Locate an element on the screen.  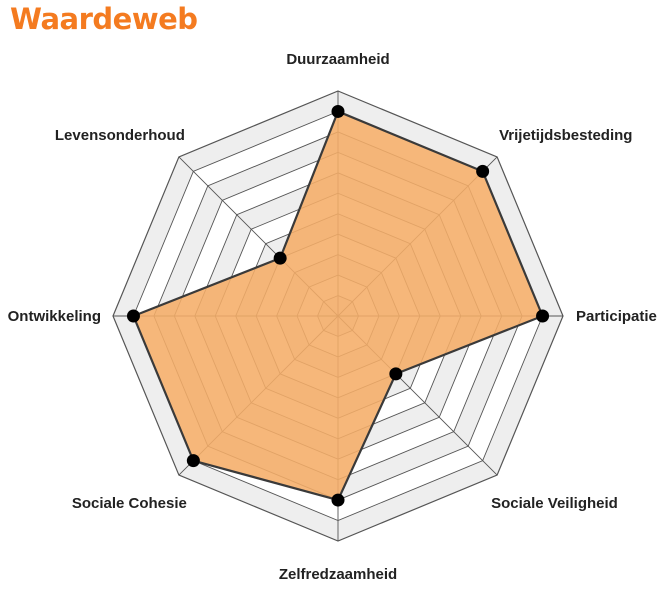
chart-title: Waardeweb is located at coordinates (104, 19).